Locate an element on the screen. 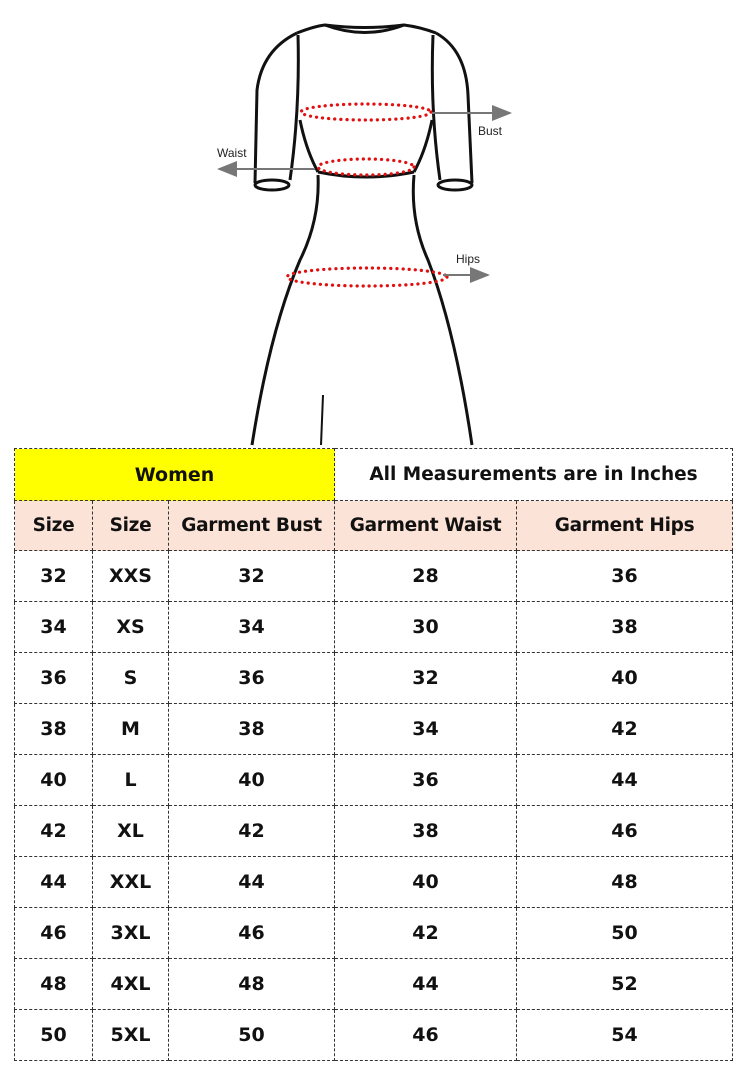 This screenshot has width=746, height=1080. table-cell: 52 is located at coordinates (625, 984).